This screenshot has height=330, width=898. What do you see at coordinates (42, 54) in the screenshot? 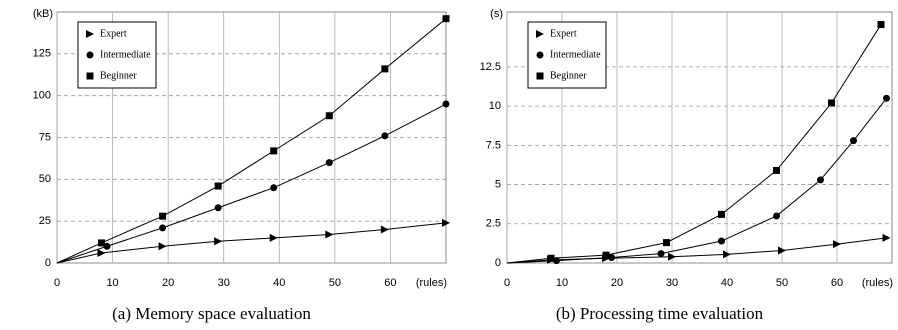
I see `y-tick-label: 125` at bounding box center [42, 54].